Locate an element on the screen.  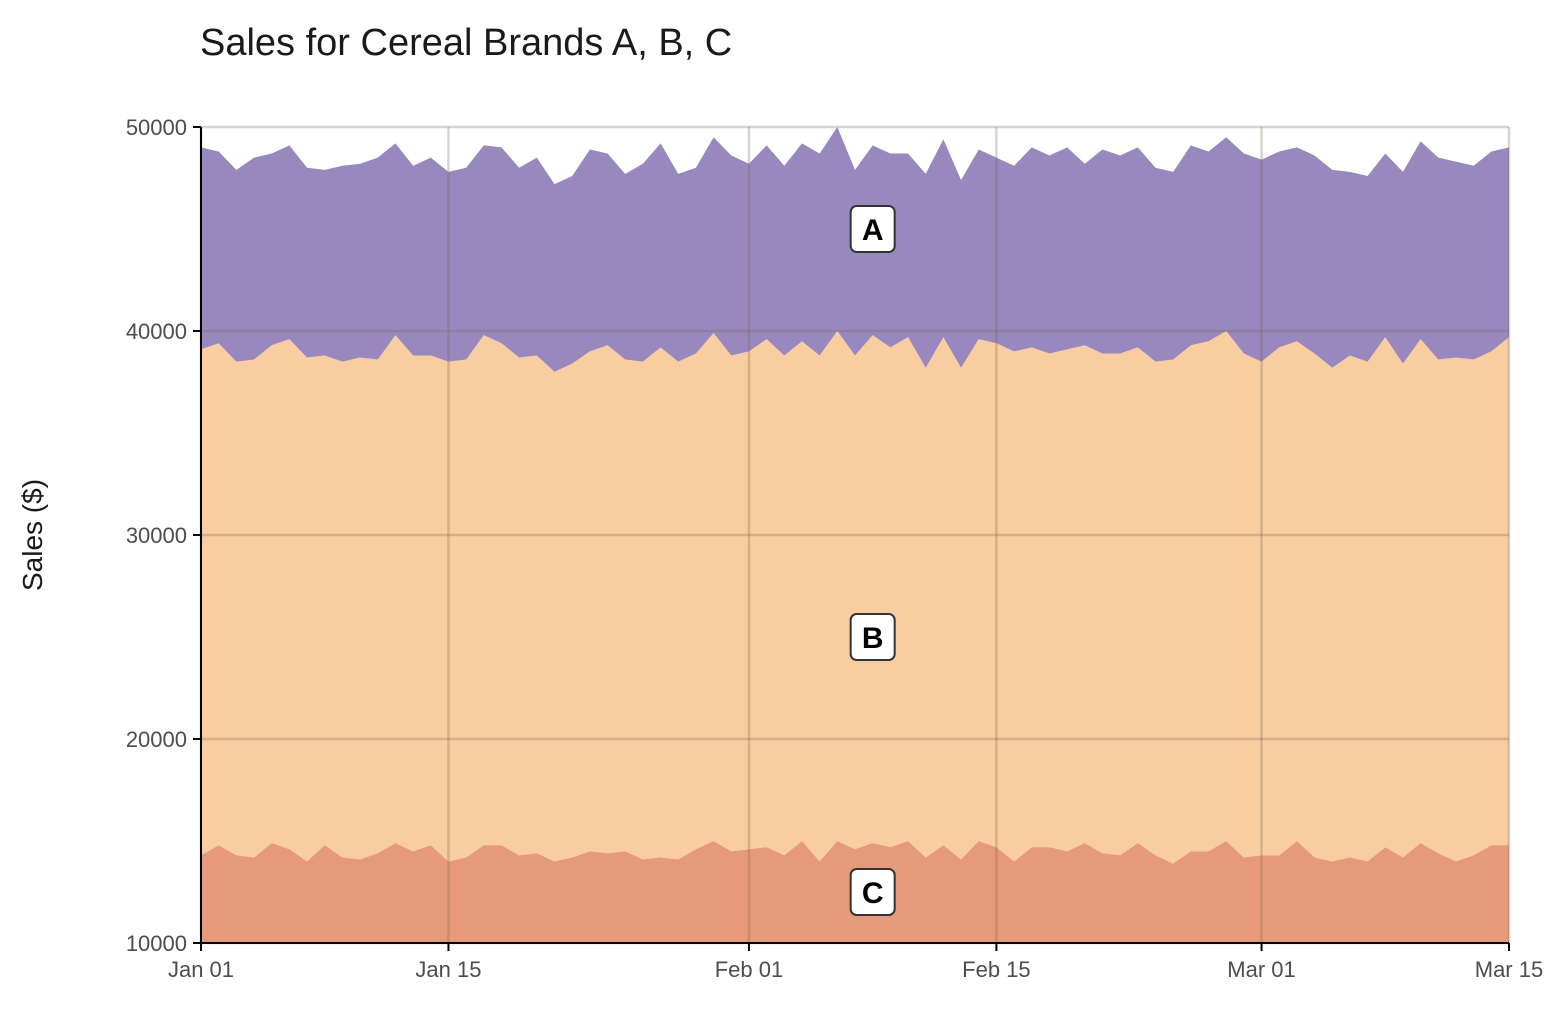
x-tick-label: Feb 01 is located at coordinates (749, 969).